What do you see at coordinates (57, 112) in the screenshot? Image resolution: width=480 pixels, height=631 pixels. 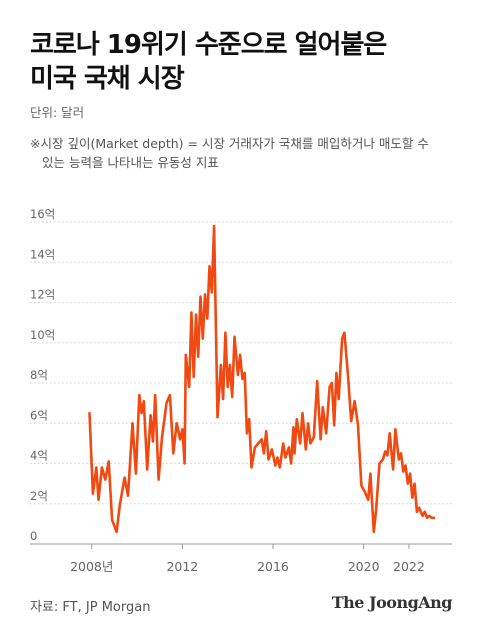 I see `unit-label: 단위: 달러` at bounding box center [57, 112].